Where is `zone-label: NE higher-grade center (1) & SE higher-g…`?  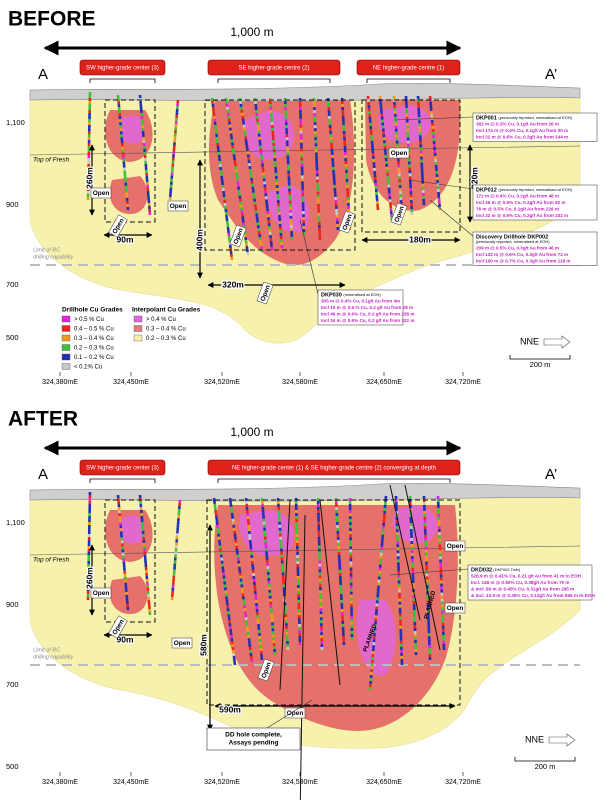 zone-label: NE higher-grade center (1) & SE higher-g… is located at coordinates (334, 469).